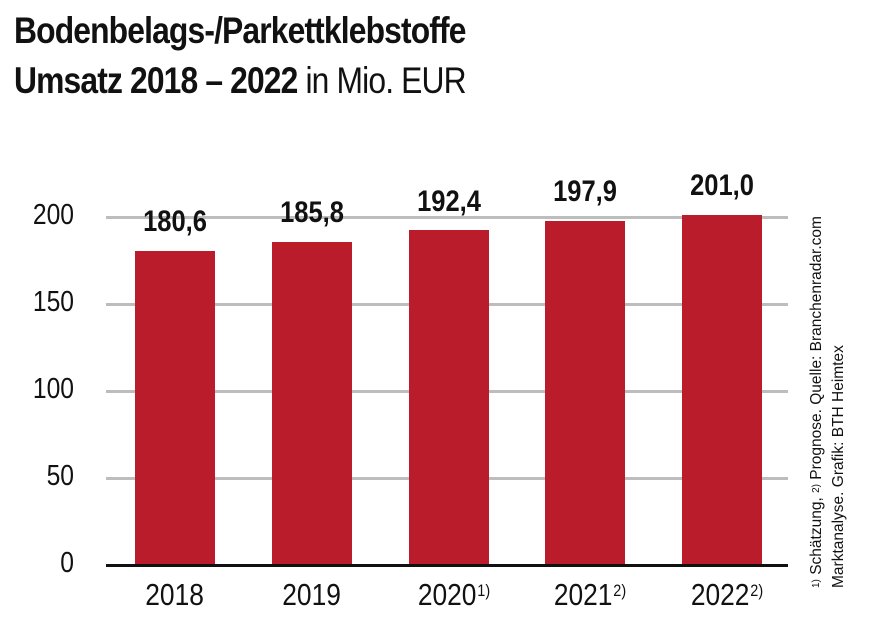  What do you see at coordinates (447, 565) in the screenshot?
I see `x-axis-line` at bounding box center [447, 565].